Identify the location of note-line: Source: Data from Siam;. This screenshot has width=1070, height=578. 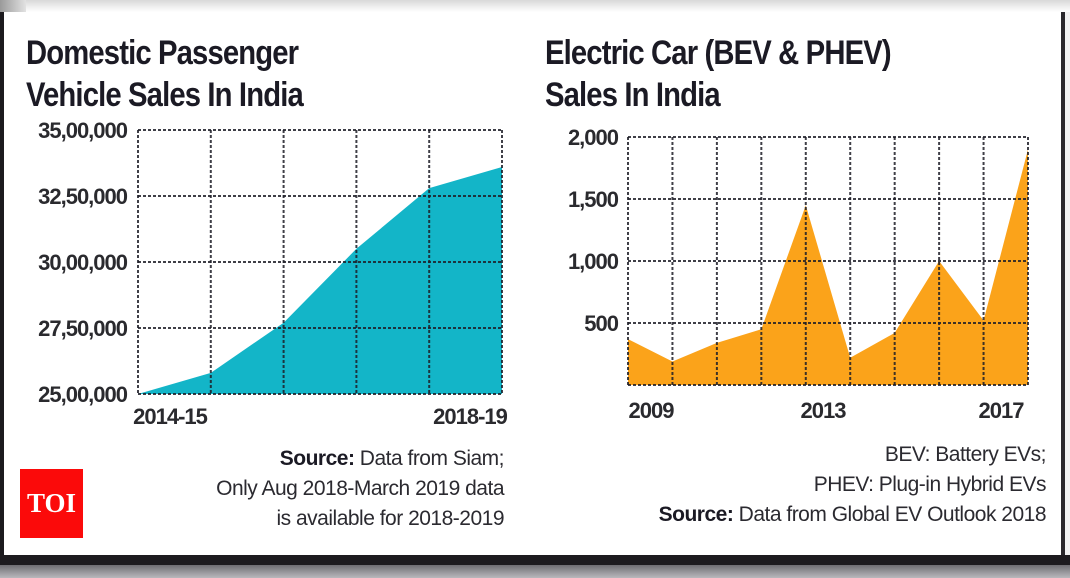
(360, 459).